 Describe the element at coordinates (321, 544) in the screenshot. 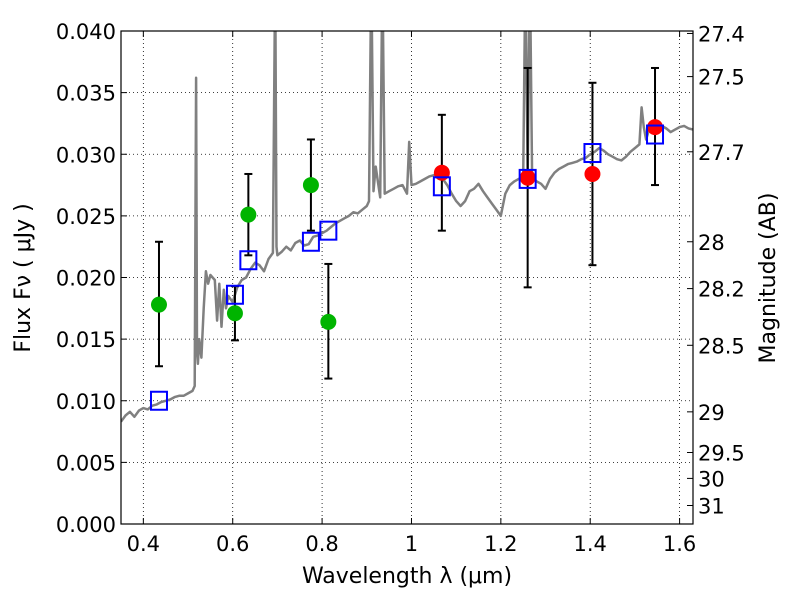

I see `x-tick-label: 0.8` at that location.